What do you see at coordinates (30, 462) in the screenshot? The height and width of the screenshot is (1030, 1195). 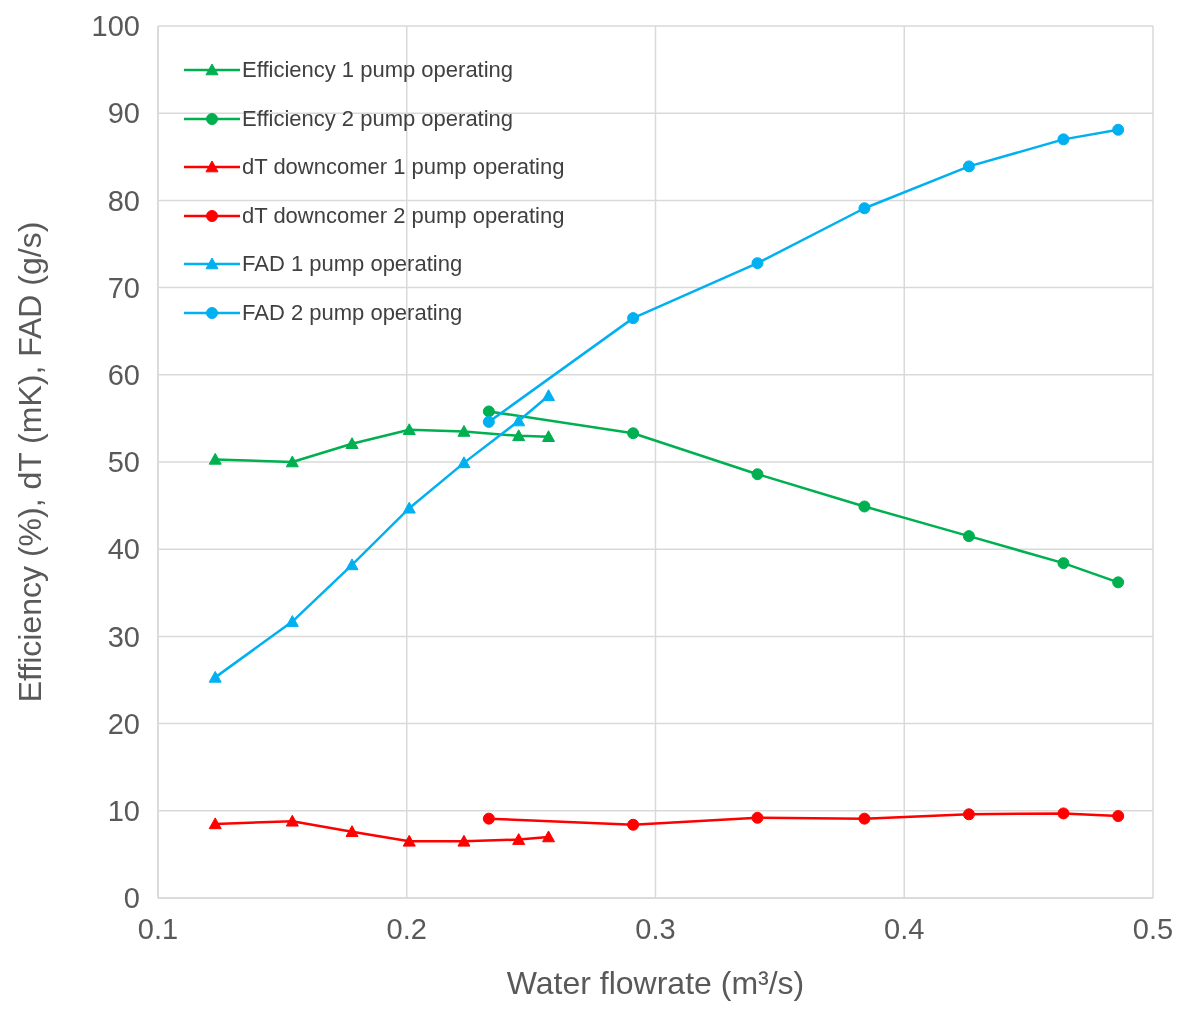 I see `y-axis-title: Efficiency (%), dT (mK), FAD (g/s)` at bounding box center [30, 462].